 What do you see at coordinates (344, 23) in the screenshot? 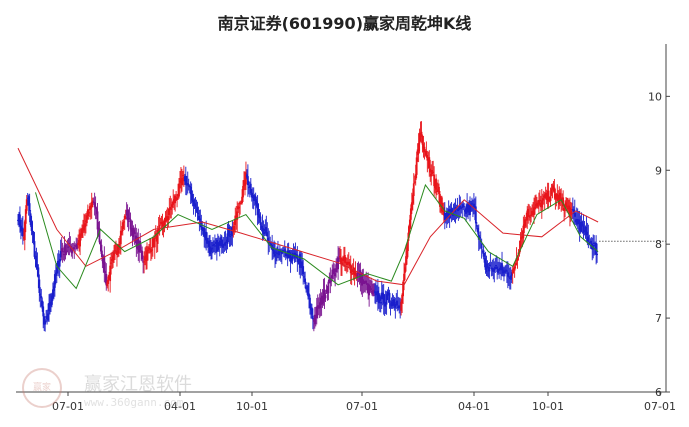
I see `chart-title: 南京证券(601990)赢家周乾坤K线` at bounding box center [344, 23].